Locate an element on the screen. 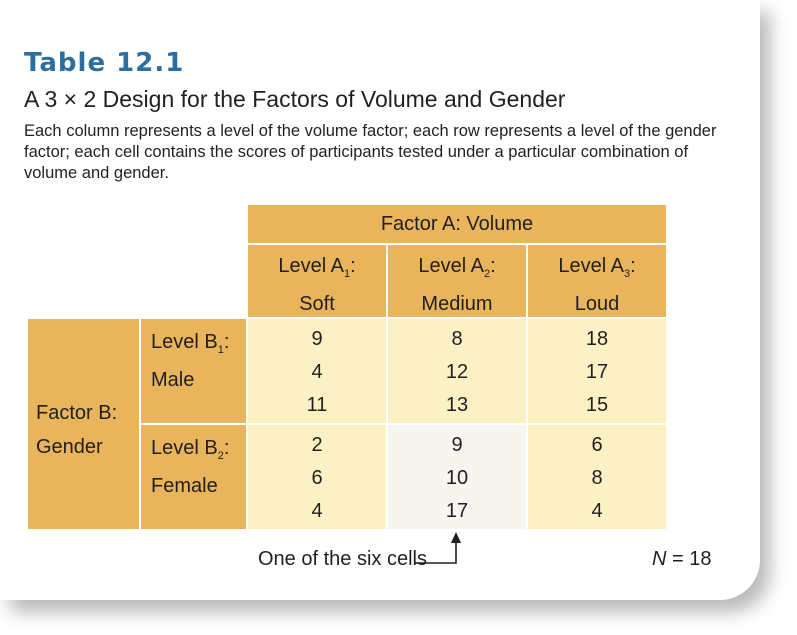 The width and height of the screenshot is (797, 635). data-cell: 8 12 13 is located at coordinates (457, 371).